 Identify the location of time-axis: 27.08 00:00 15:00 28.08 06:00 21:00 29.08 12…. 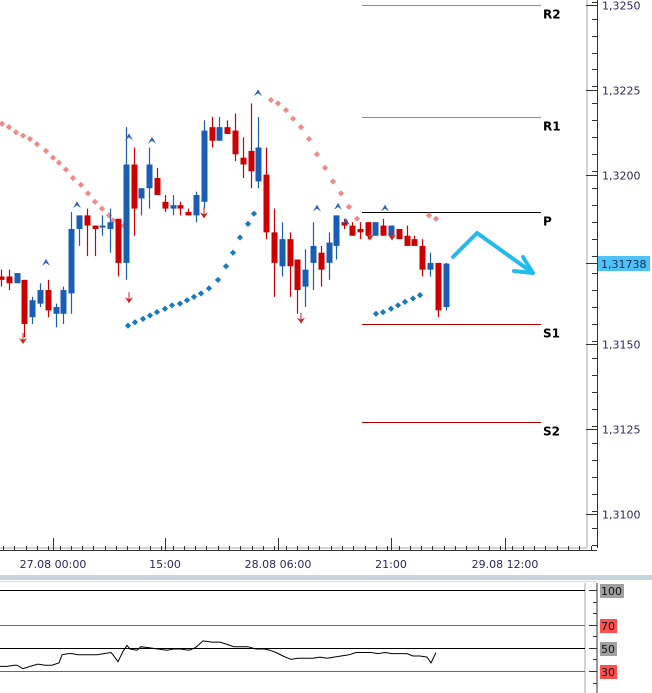
(298, 554).